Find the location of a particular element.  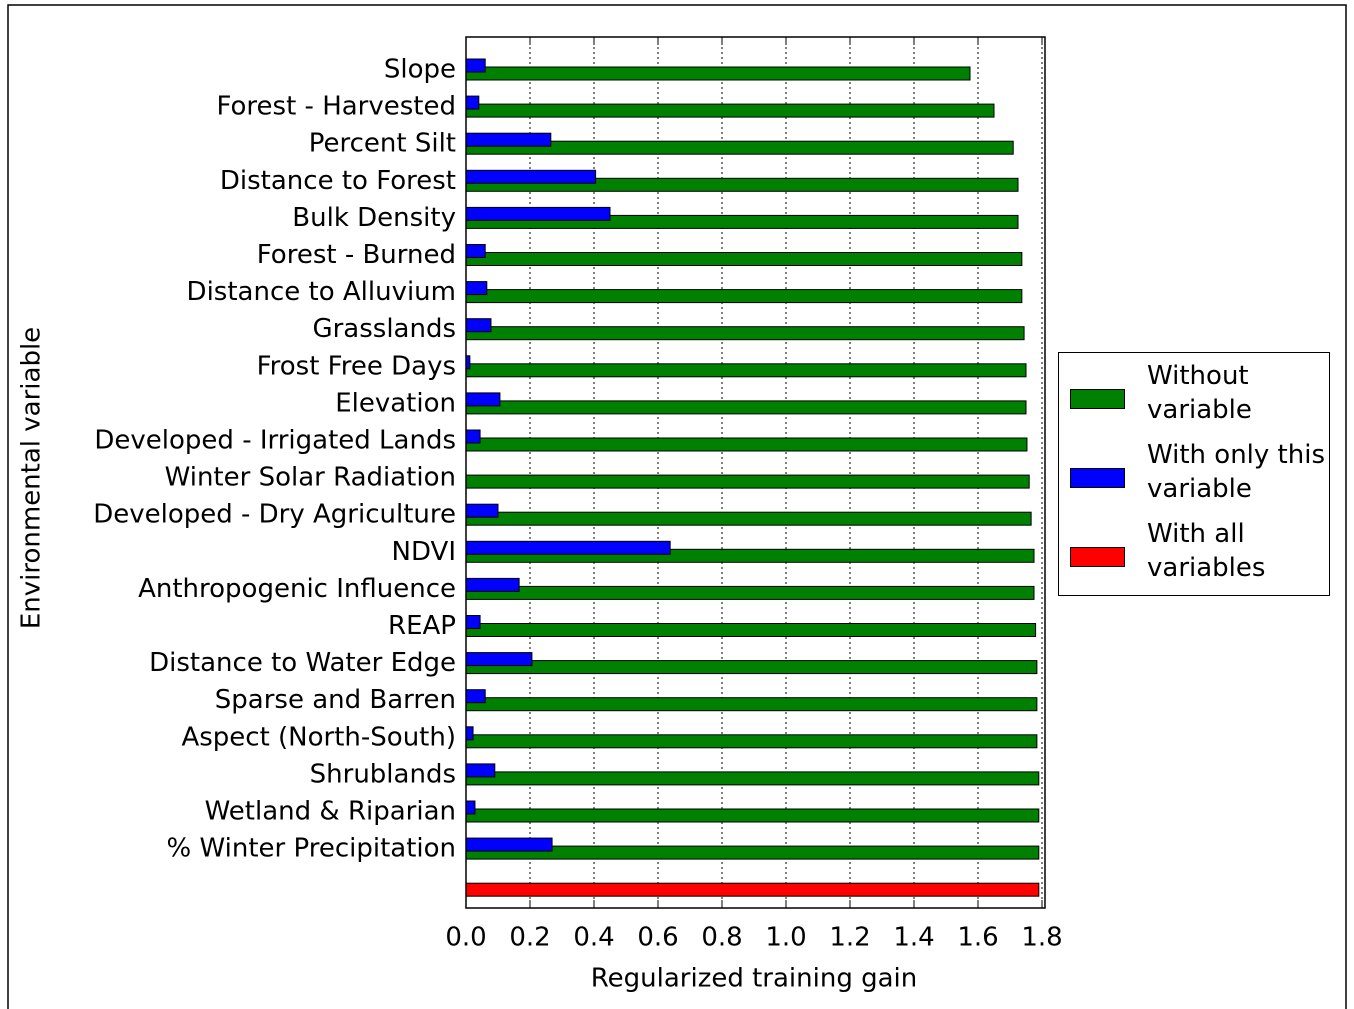

legend-label: With all variables is located at coordinates (1206, 551).